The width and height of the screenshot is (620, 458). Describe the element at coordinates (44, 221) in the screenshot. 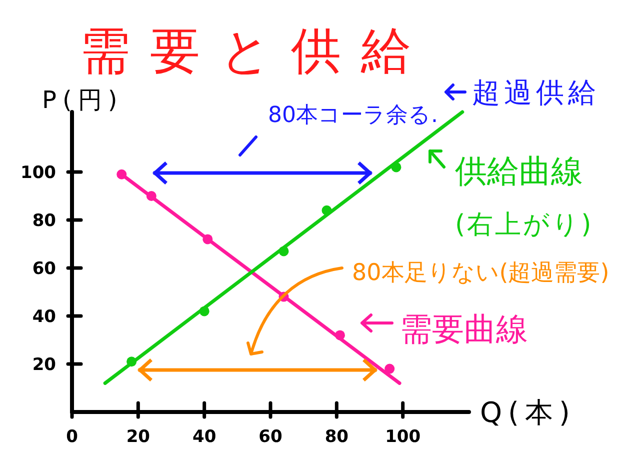

I see `y-tick-label: 80` at that location.